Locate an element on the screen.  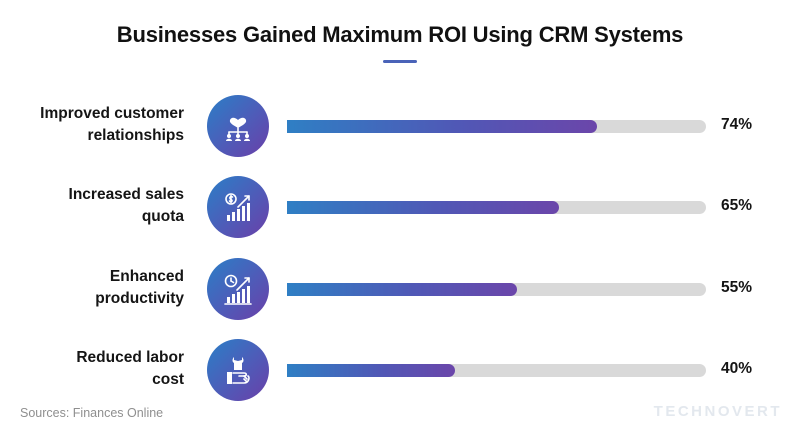
bar-value-label: 74% is located at coordinates (737, 124).